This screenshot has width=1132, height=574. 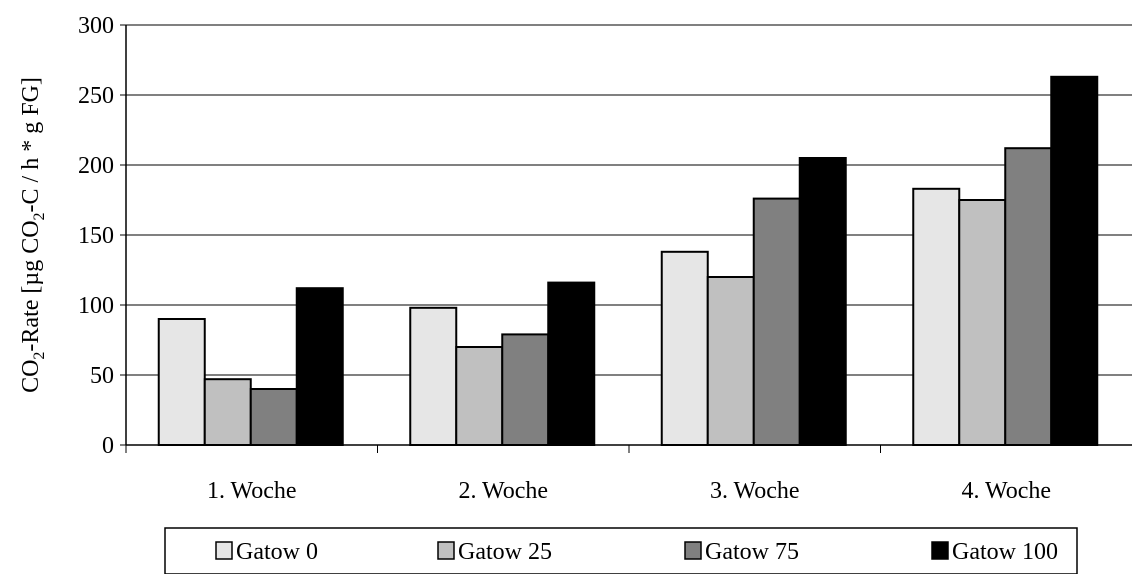 What do you see at coordinates (31, 285) in the screenshot?
I see `ylabel-part-2: -Rate [µg CO` at bounding box center [31, 285].